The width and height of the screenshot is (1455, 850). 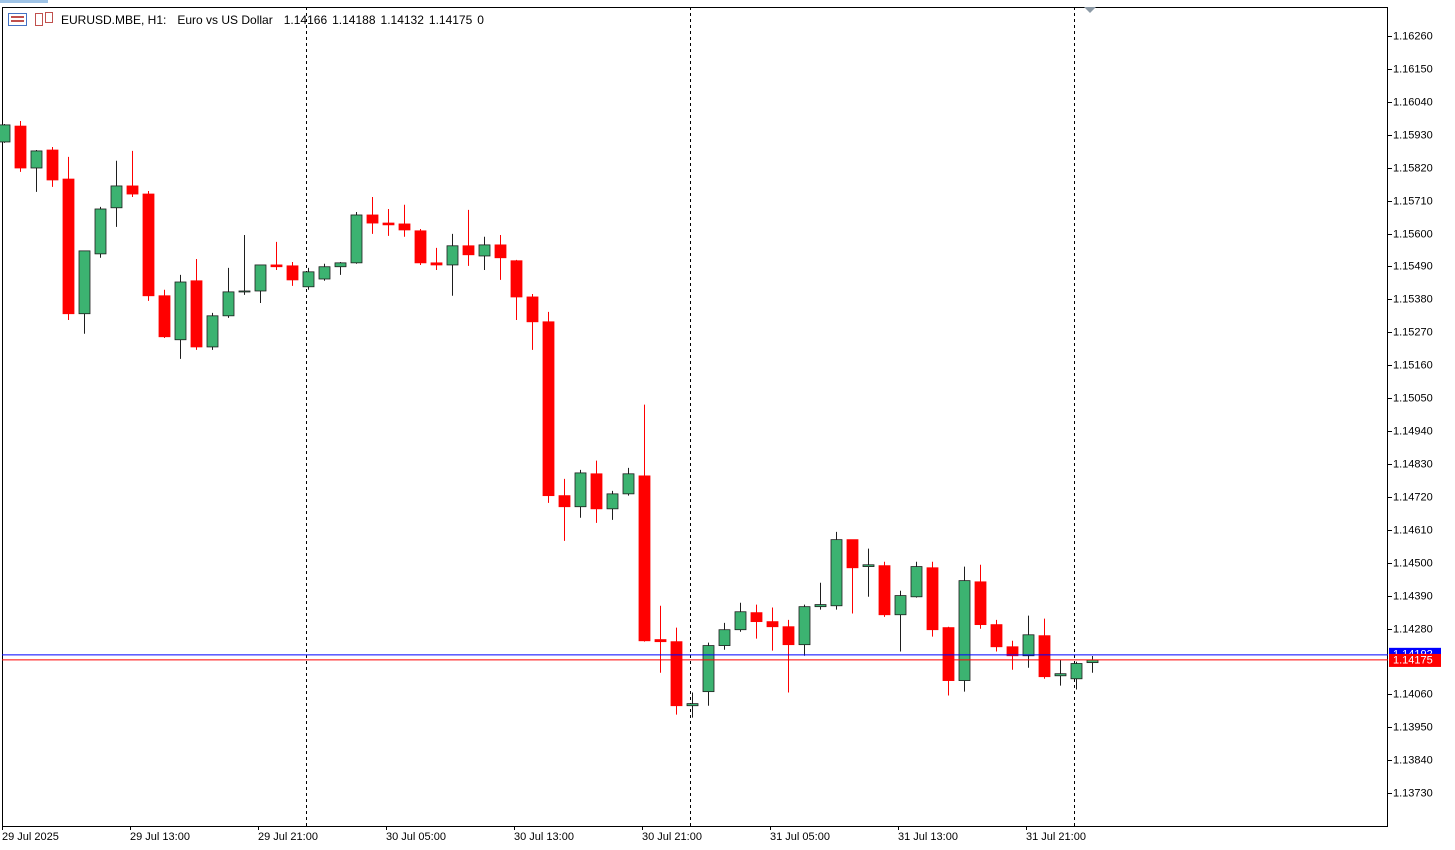 I want to click on volume: 0, so click(x=480, y=20).